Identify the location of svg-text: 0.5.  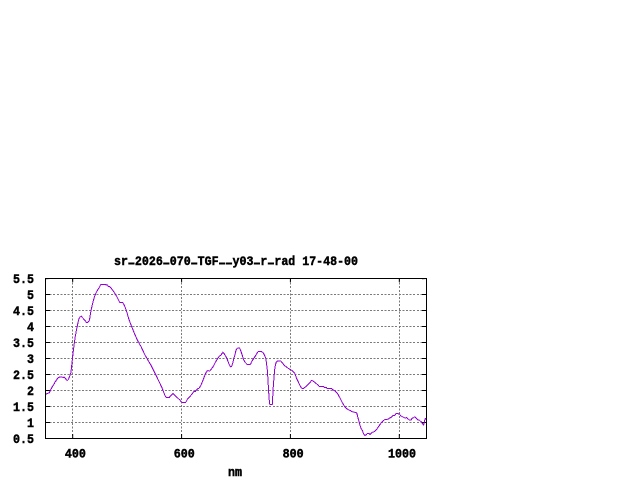
(23, 439).